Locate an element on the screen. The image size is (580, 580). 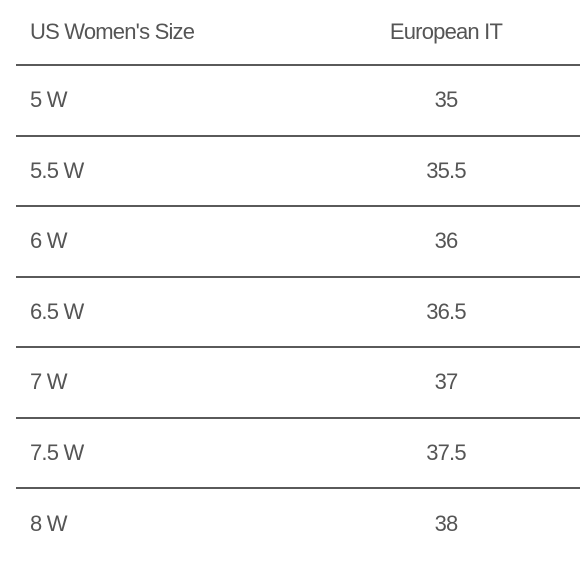
us-size: 6.5 W is located at coordinates (57, 311).